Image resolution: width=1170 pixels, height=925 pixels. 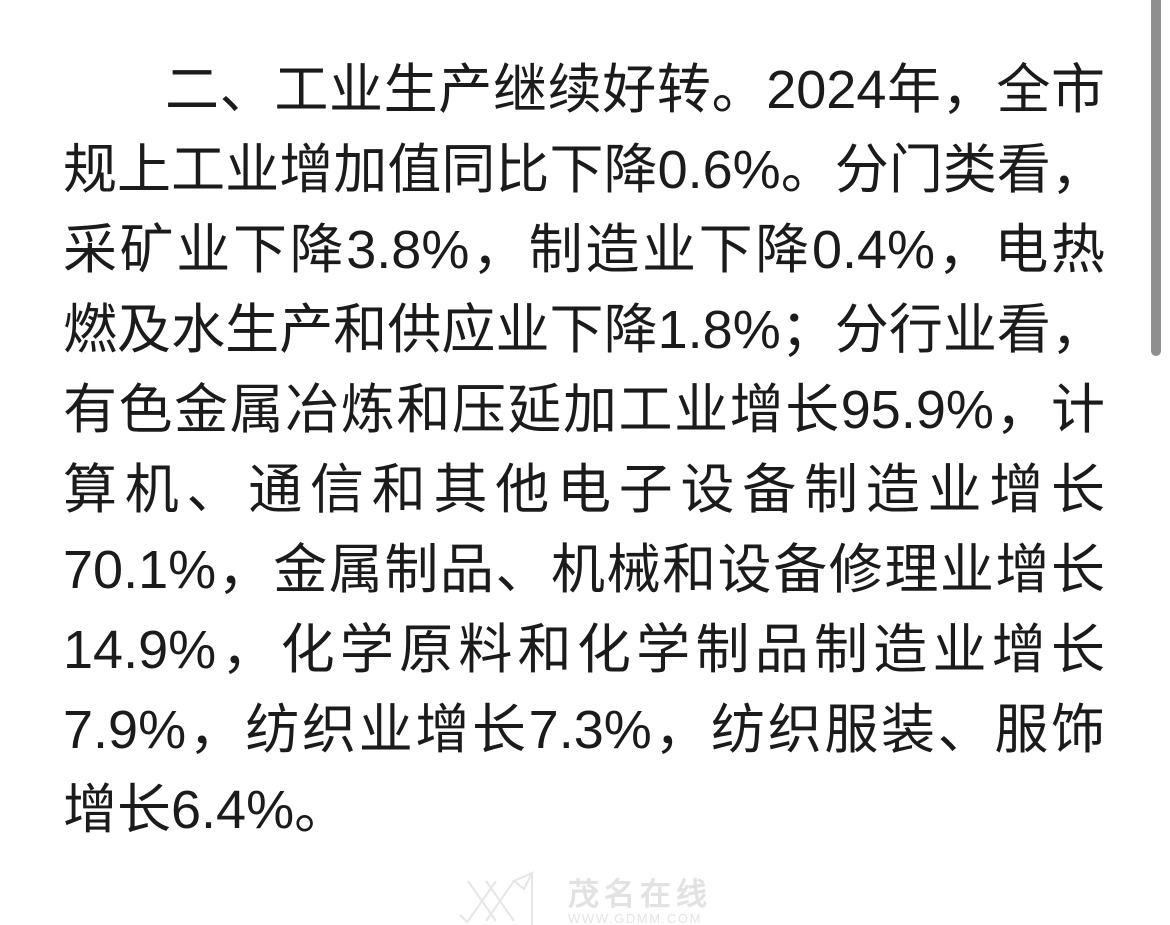 I want to click on paragraph-line: 有色金属冶炼和压延加工业增长95.9%，计, so click(x=584, y=410).